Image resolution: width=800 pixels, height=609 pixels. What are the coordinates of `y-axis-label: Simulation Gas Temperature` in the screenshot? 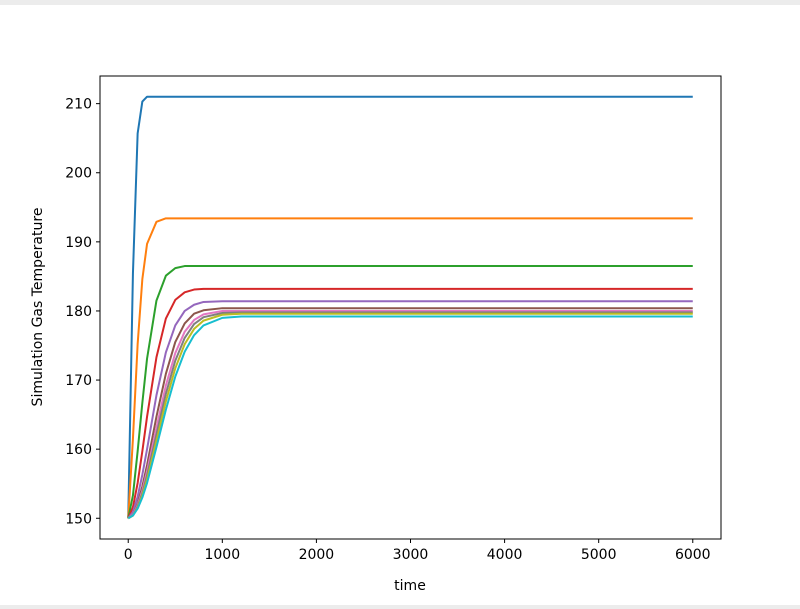 It's located at (38, 307).